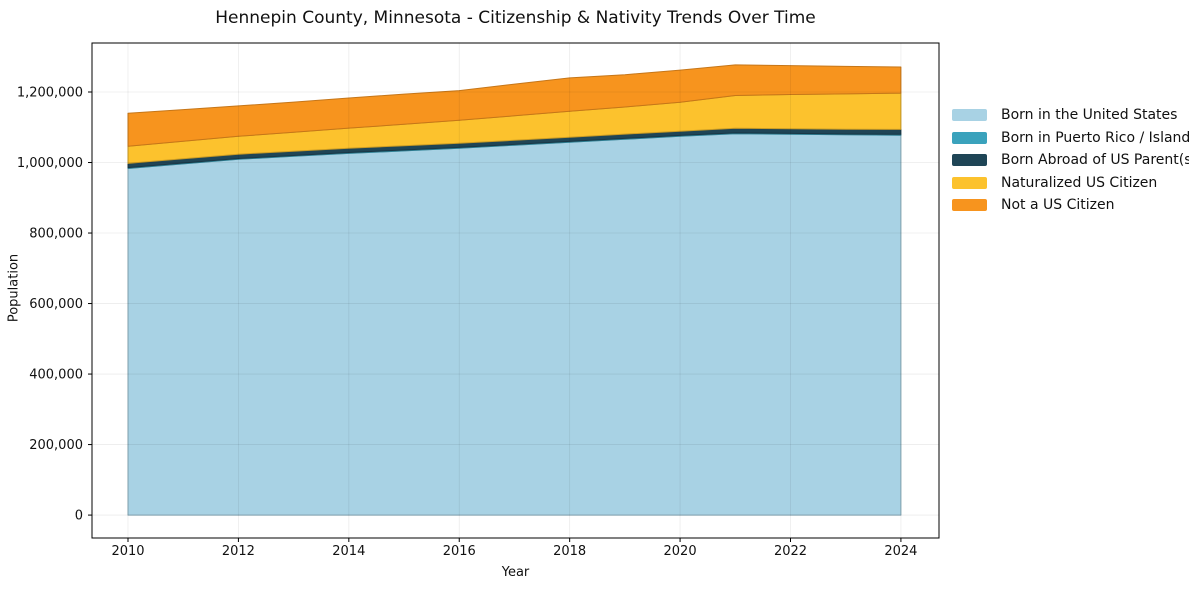  Describe the element at coordinates (1095, 160) in the screenshot. I see `legend-label: Born Abroad of US Parent(s)` at that location.